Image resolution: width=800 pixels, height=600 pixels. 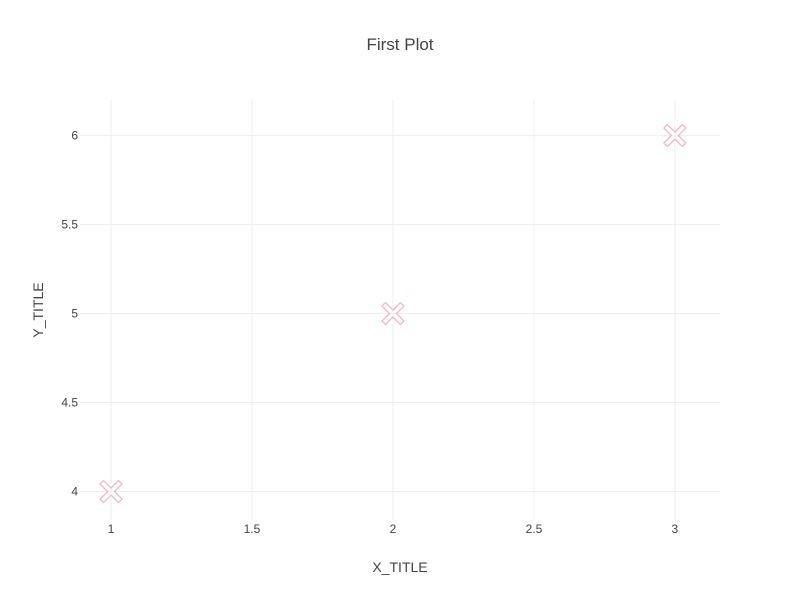 I want to click on chart-title: First Plot, so click(x=399, y=44).